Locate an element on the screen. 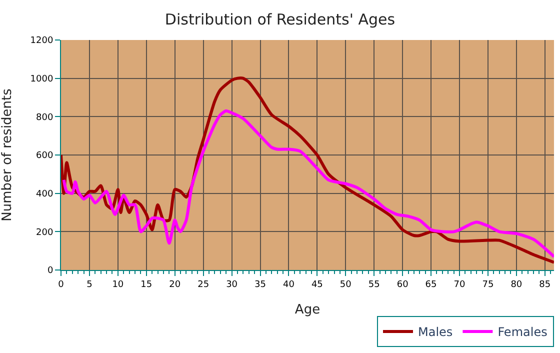 The height and width of the screenshot is (353, 560). y-tick-label: 200 is located at coordinates (45, 233).